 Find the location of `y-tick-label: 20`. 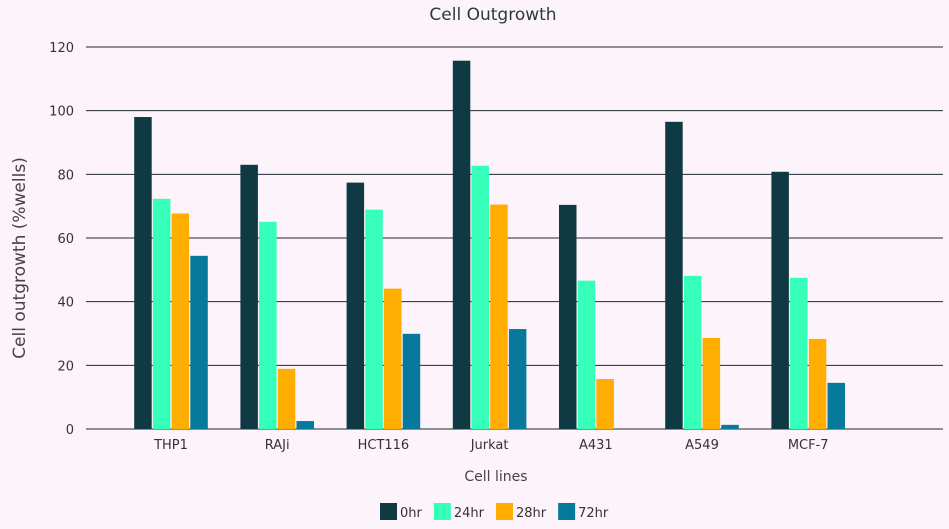

y-tick-label: 20 is located at coordinates (65, 366).